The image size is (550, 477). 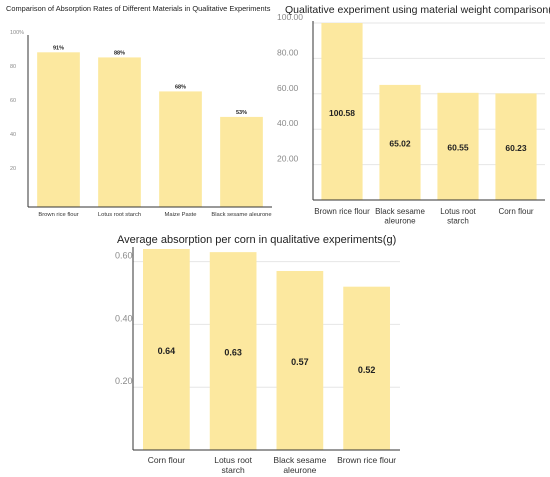 I want to click on y-tick-label: 20.00, so click(x=288, y=159).